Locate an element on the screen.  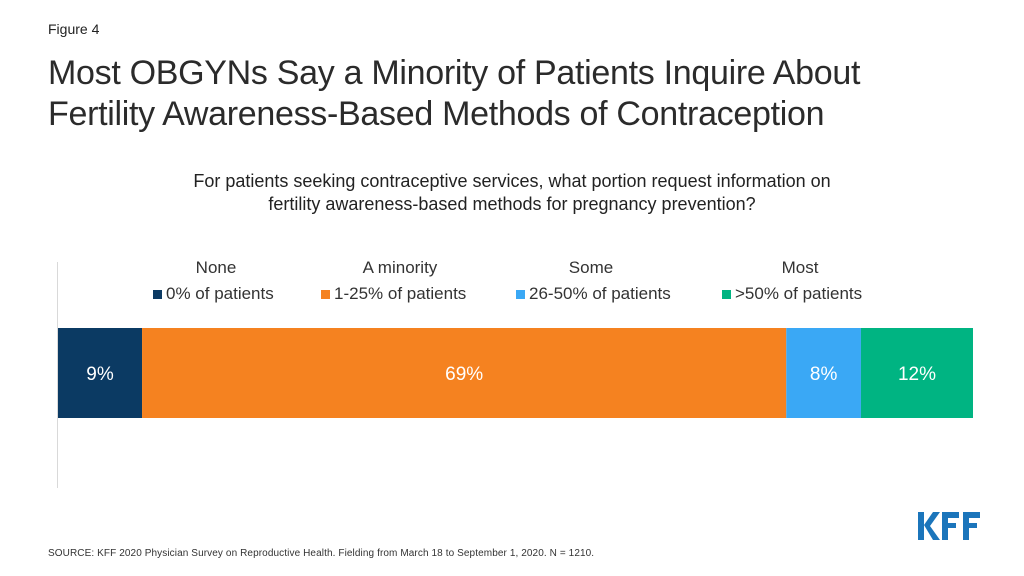
legend-group-some: Some is located at coordinates (591, 267).